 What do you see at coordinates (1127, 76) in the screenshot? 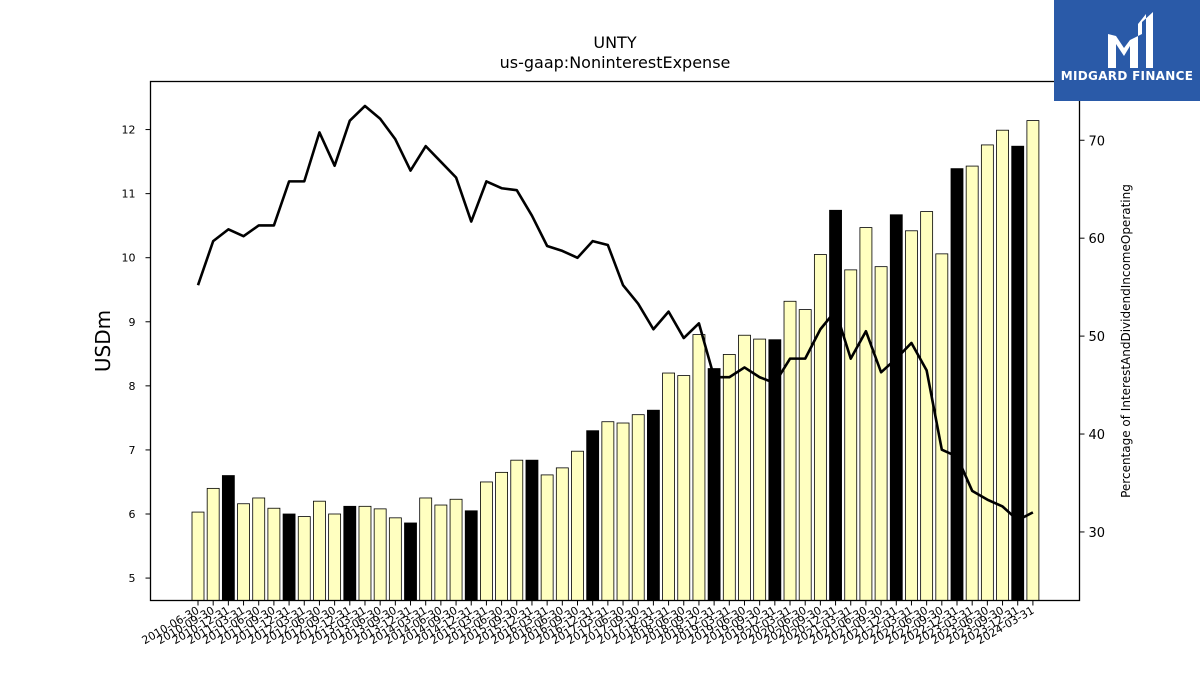
I see `brand-logo-text: MIDGARD FINANCE` at bounding box center [1127, 76].